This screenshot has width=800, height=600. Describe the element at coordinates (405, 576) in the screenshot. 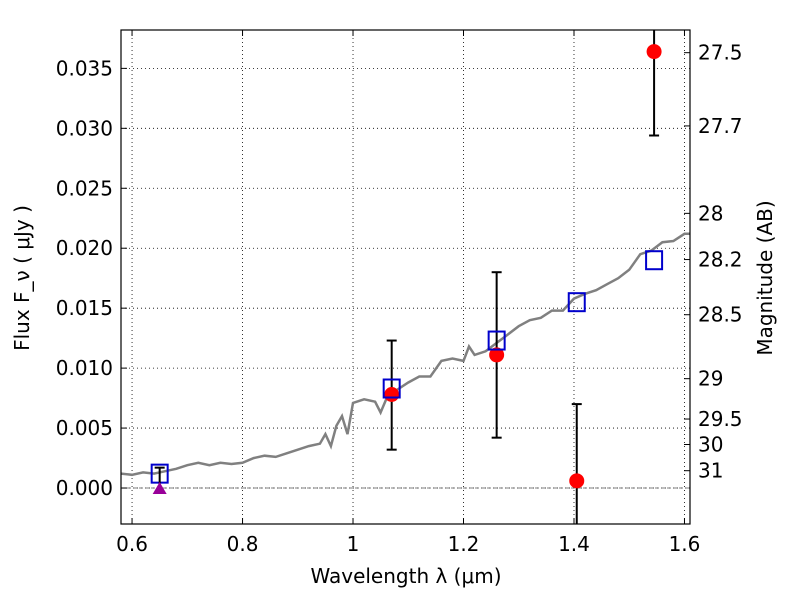

I see `x-axis-label: Wavelength λ (μm)` at that location.